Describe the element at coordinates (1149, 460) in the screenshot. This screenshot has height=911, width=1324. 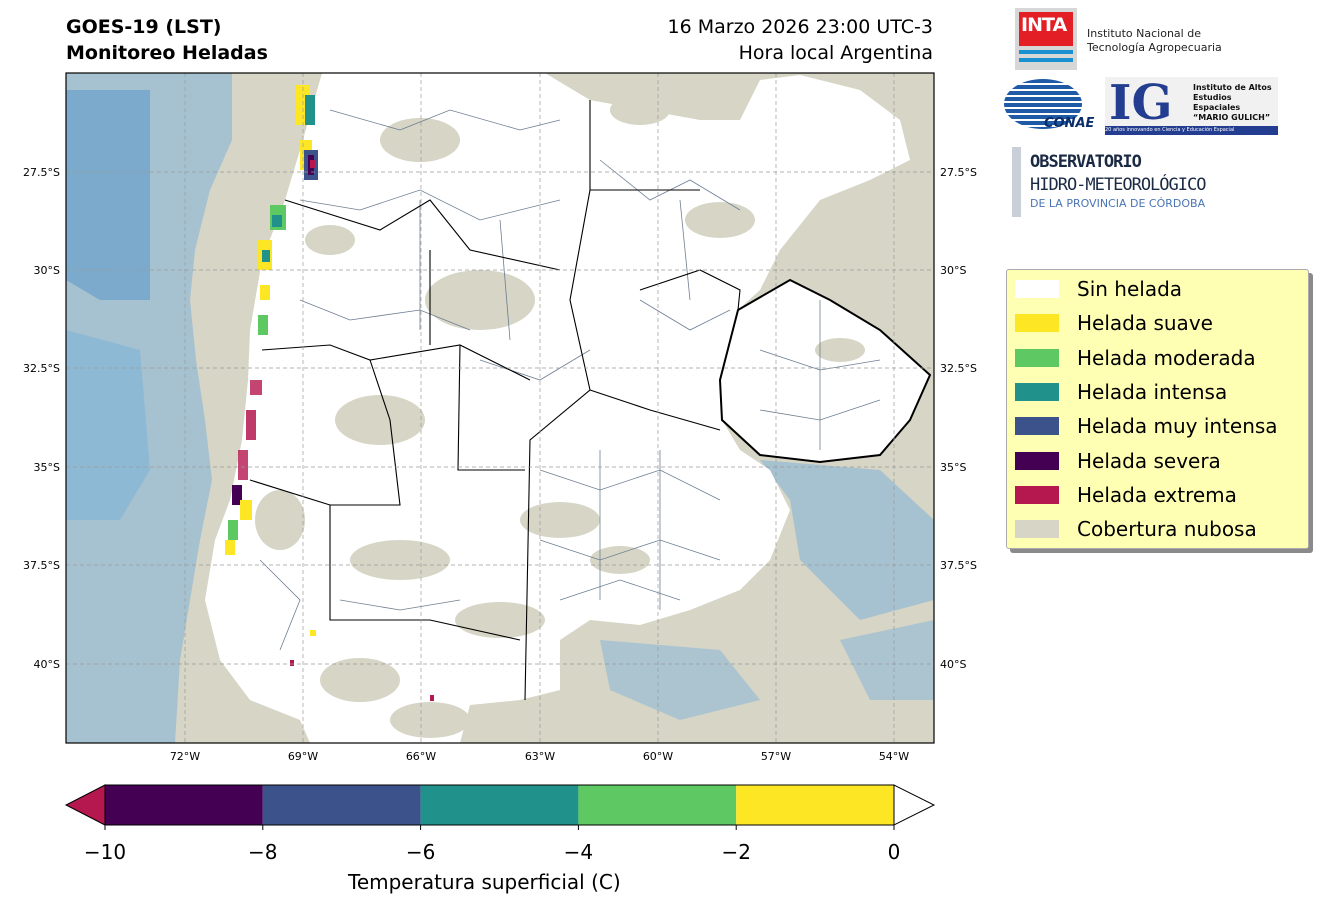
I see `legend-label: Helada severa` at that location.